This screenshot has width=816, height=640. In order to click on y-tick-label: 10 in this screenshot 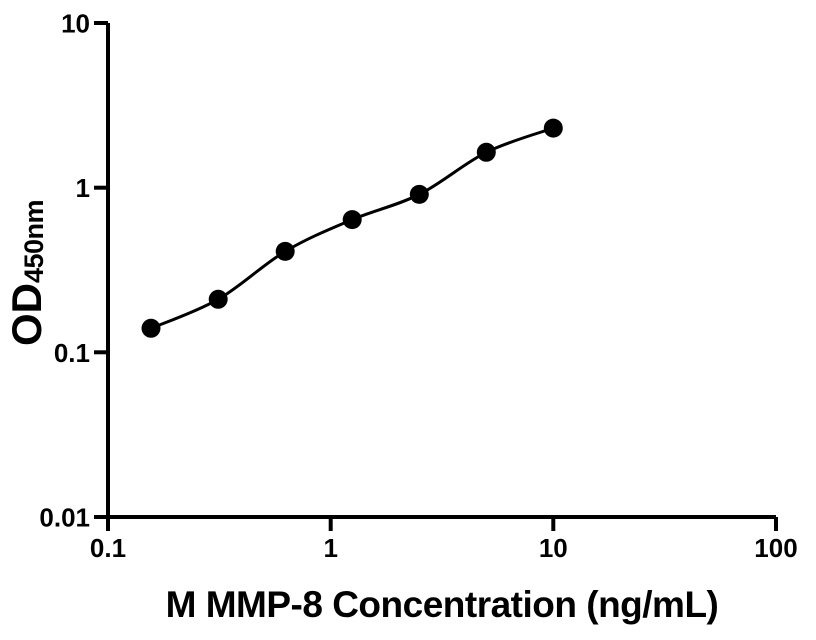, I will do `click(75, 24)`.